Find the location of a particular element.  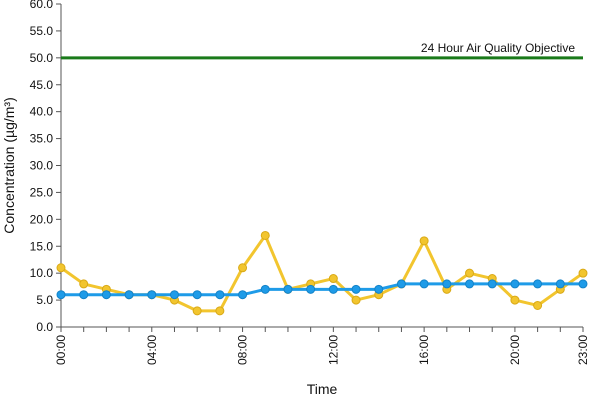

objective-line-group: 24 Hour Air Quality Objective is located at coordinates (322, 50).